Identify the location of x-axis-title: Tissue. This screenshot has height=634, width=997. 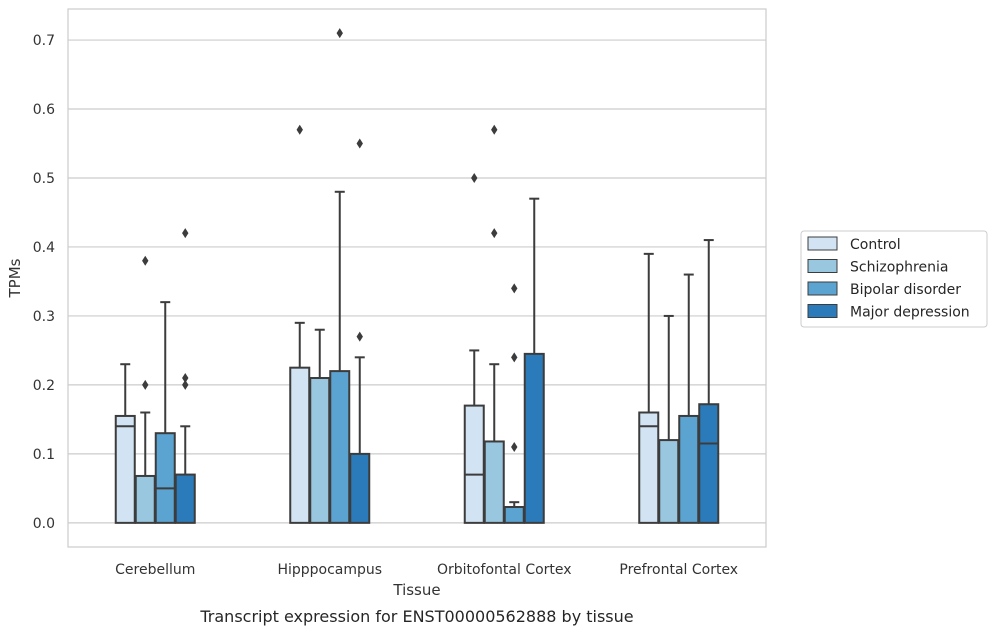
(416, 590).